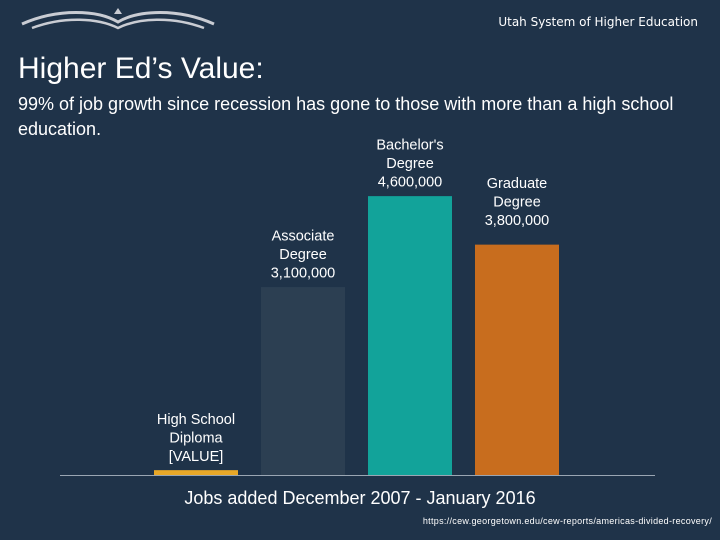 The height and width of the screenshot is (540, 720). Describe the element at coordinates (196, 438) in the screenshot. I see `bar-high-school-label: High School Diploma [VALUE]` at that location.